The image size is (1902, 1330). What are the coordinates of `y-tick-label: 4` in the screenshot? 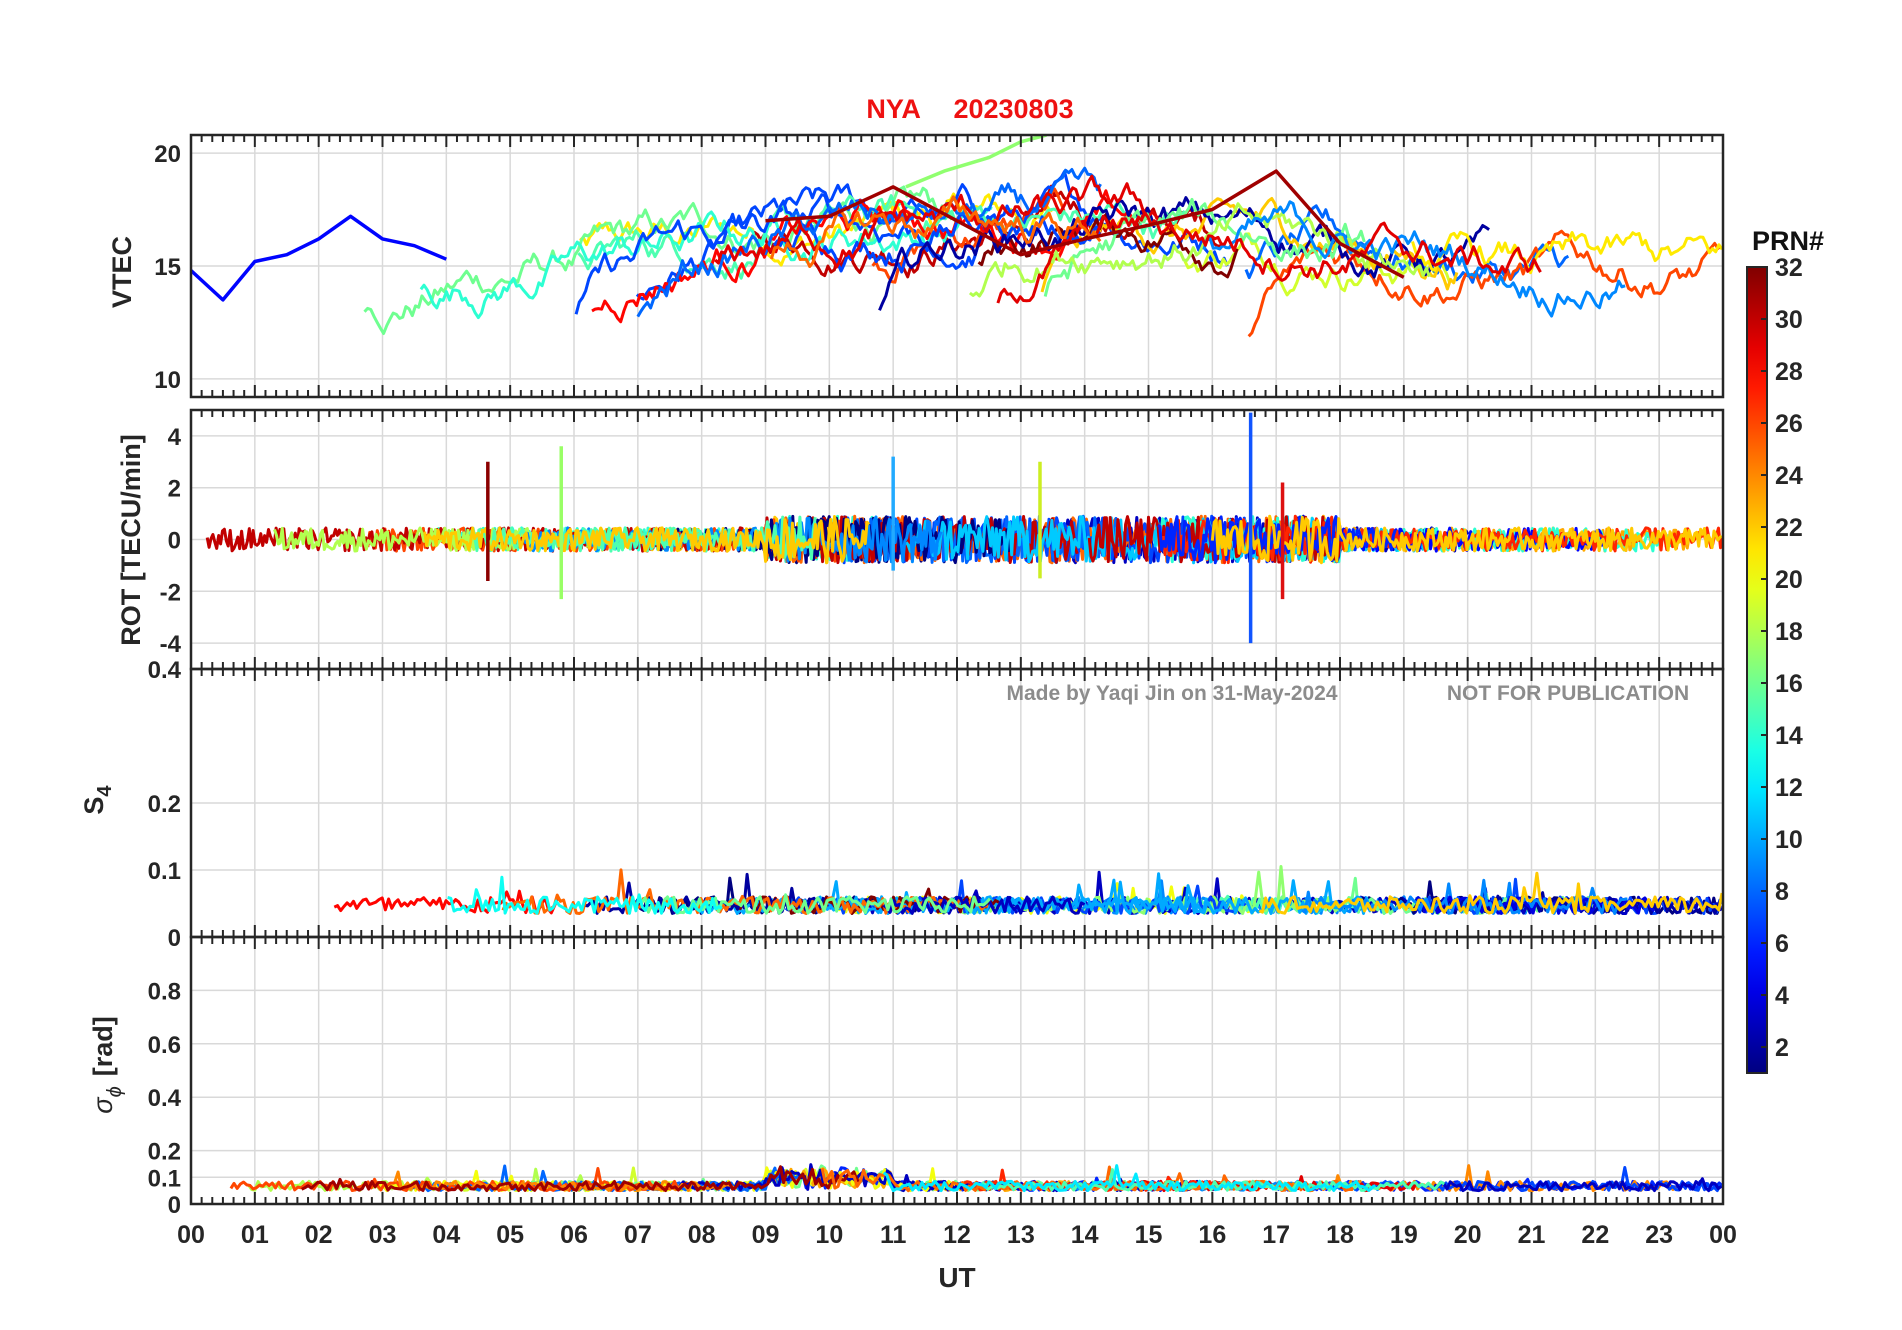 It's located at (175, 437).